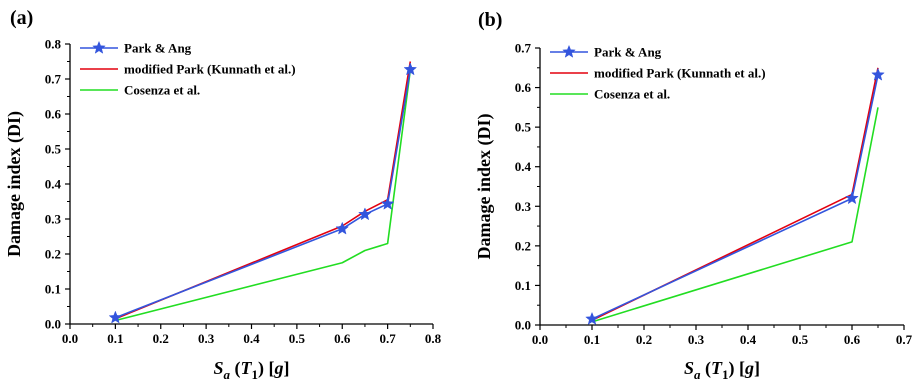  Describe the element at coordinates (21, 18) in the screenshot. I see `panel-label: (a)` at that location.